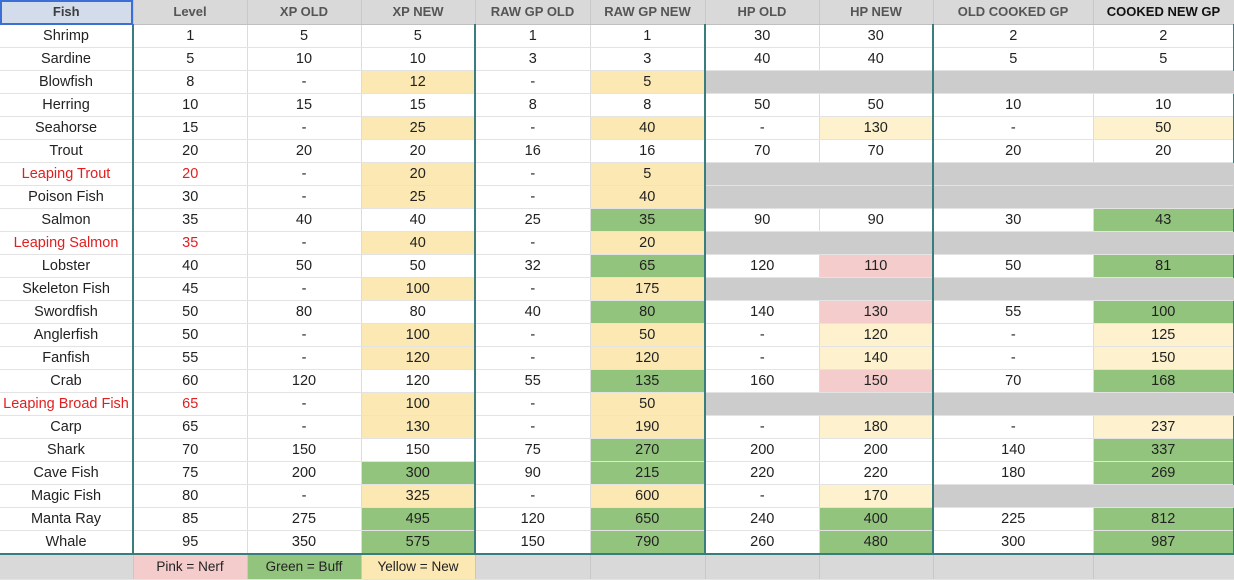 Image resolution: width=1234 pixels, height=580 pixels. What do you see at coordinates (762, 266) in the screenshot?
I see `cell-hp-old: 120` at bounding box center [762, 266].